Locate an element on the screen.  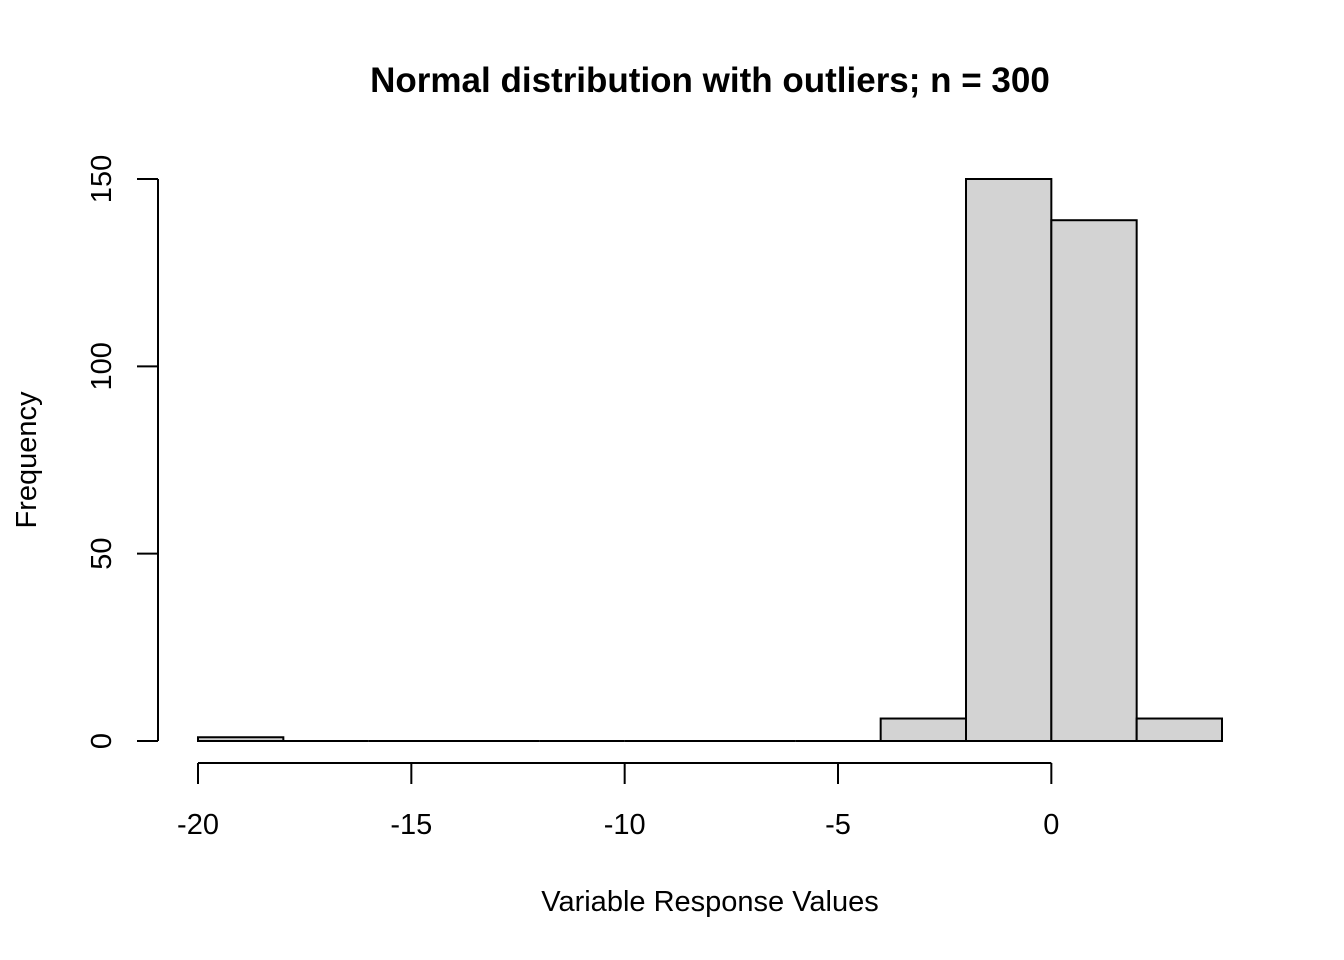
y-tick-label: 150 is located at coordinates (102, 179).